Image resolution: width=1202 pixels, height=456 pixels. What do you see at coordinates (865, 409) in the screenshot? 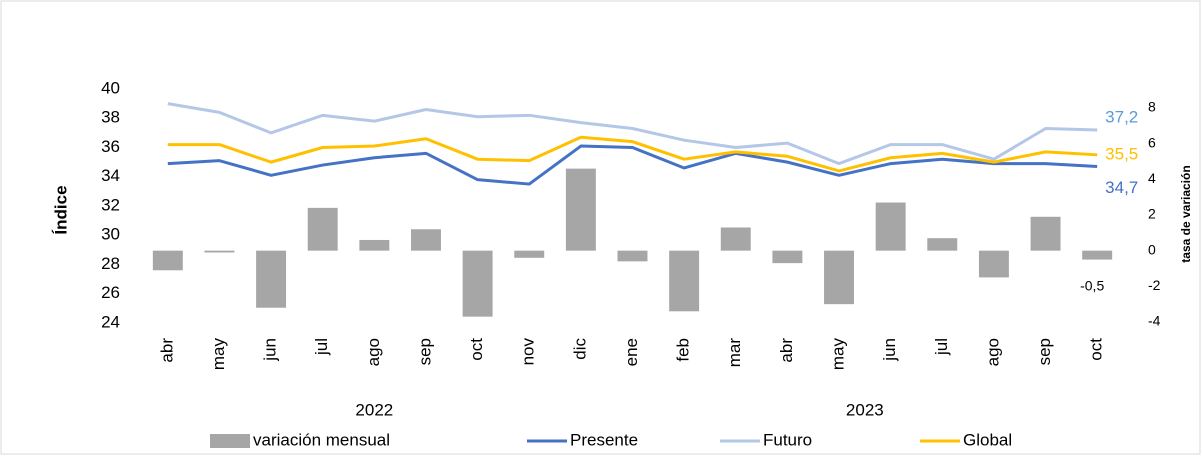
I see `x-group-label: 2023` at bounding box center [865, 409].